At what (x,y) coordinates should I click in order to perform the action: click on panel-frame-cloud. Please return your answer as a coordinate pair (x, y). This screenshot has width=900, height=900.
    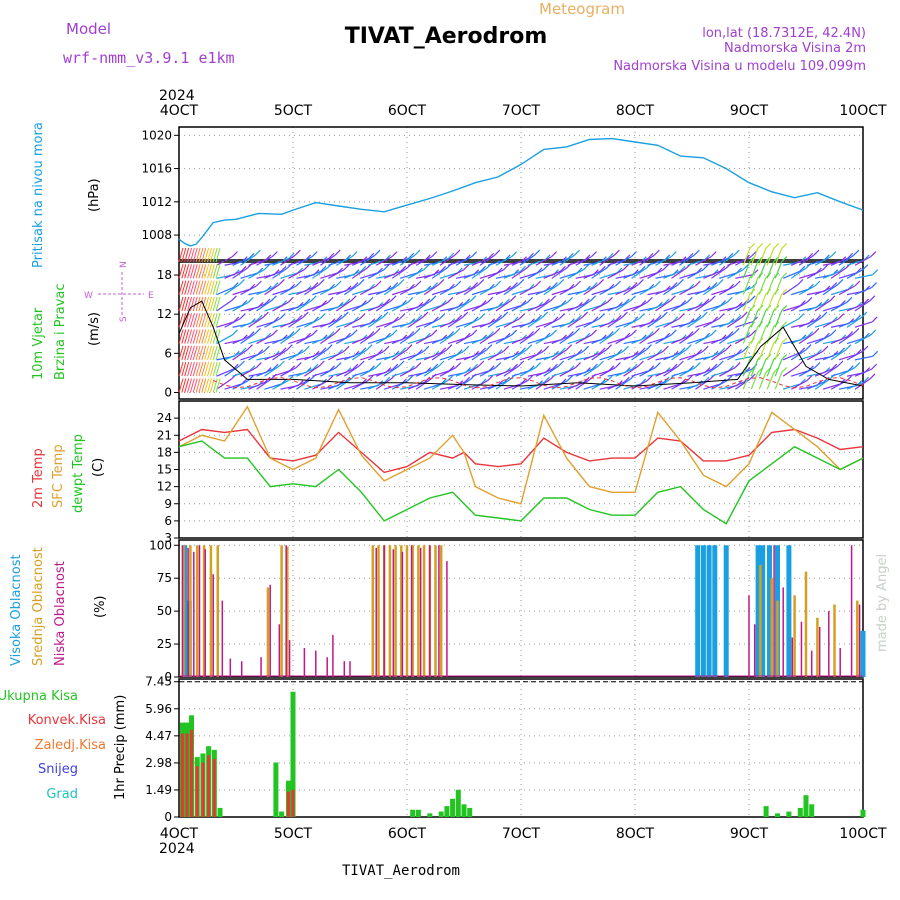
    Looking at the image, I should click on (521, 608).